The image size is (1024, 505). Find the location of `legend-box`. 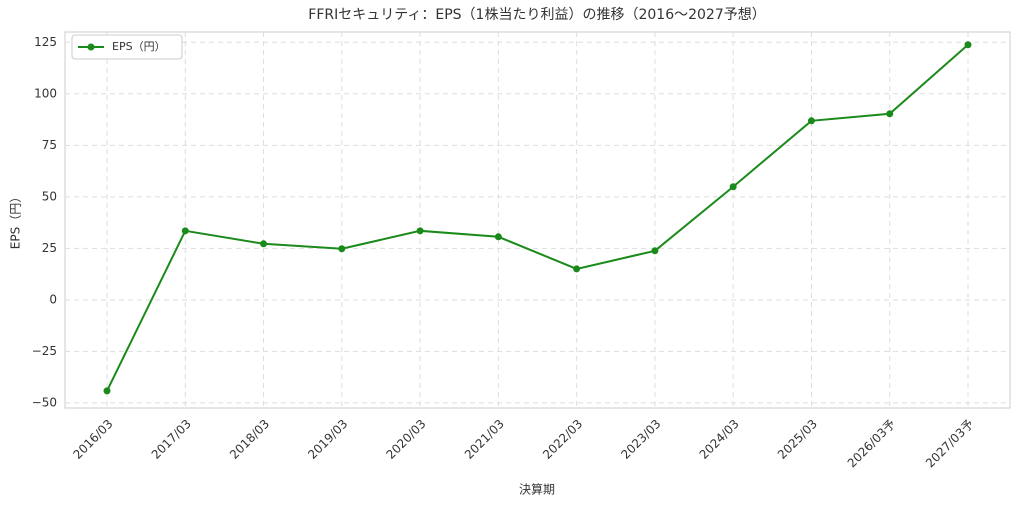

legend-box is located at coordinates (127, 47).